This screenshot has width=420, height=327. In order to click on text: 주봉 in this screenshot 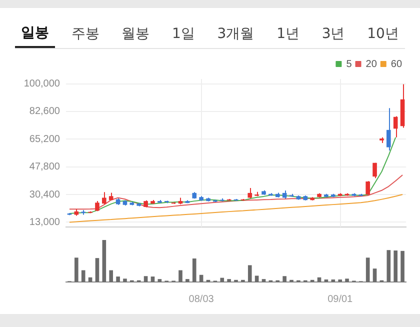, I will do `click(85, 34)`.